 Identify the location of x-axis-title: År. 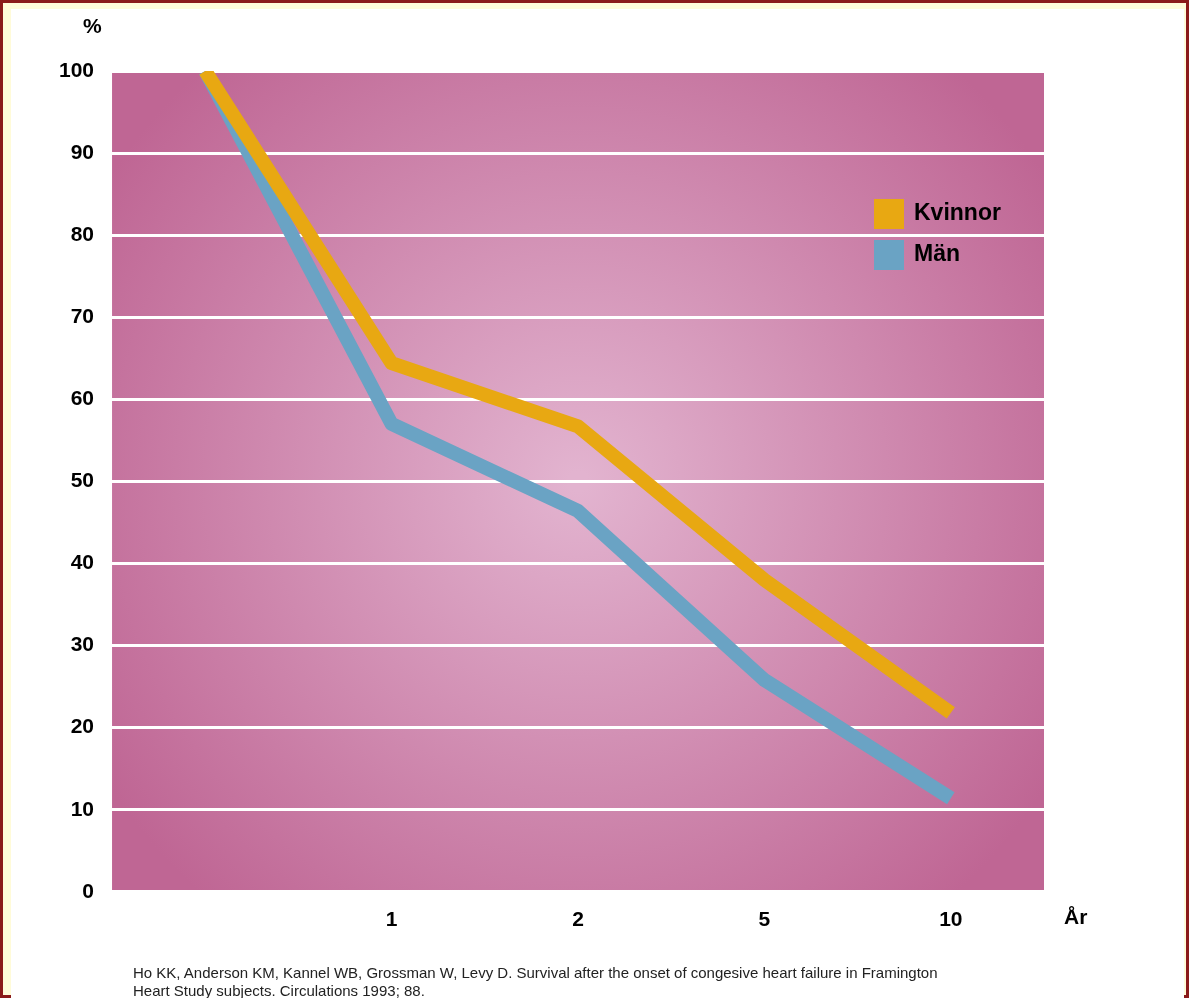
(1076, 917).